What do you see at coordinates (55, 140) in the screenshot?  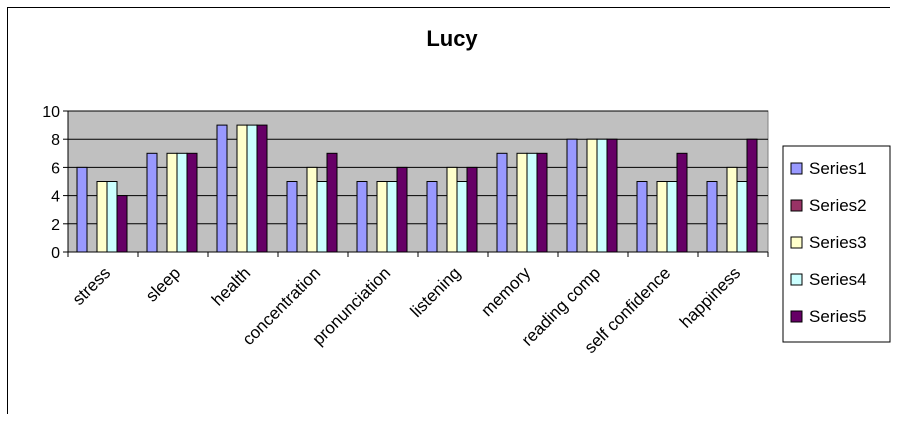 I see `y-tick-label: 8` at bounding box center [55, 140].